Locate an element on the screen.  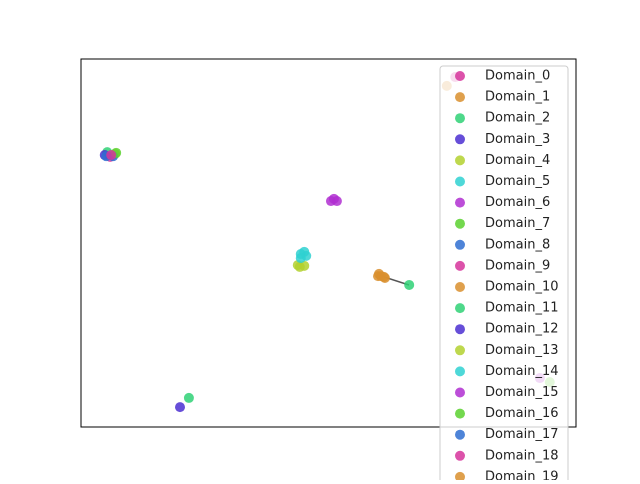
legend-label: Domain_9 is located at coordinates (517, 265).